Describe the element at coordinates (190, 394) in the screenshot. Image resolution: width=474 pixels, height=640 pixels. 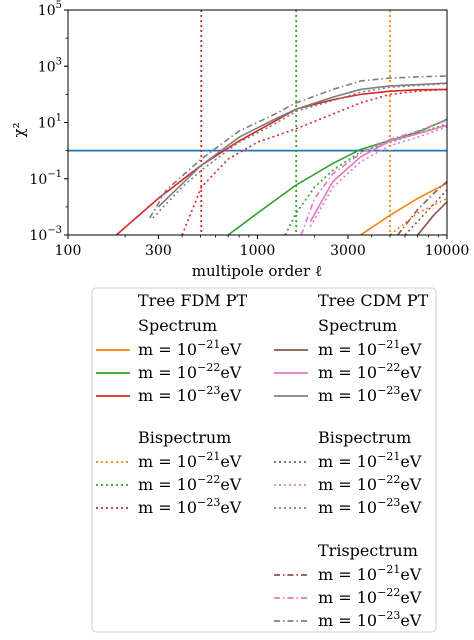
I see `legend-label-2: m = 10−23eV` at that location.